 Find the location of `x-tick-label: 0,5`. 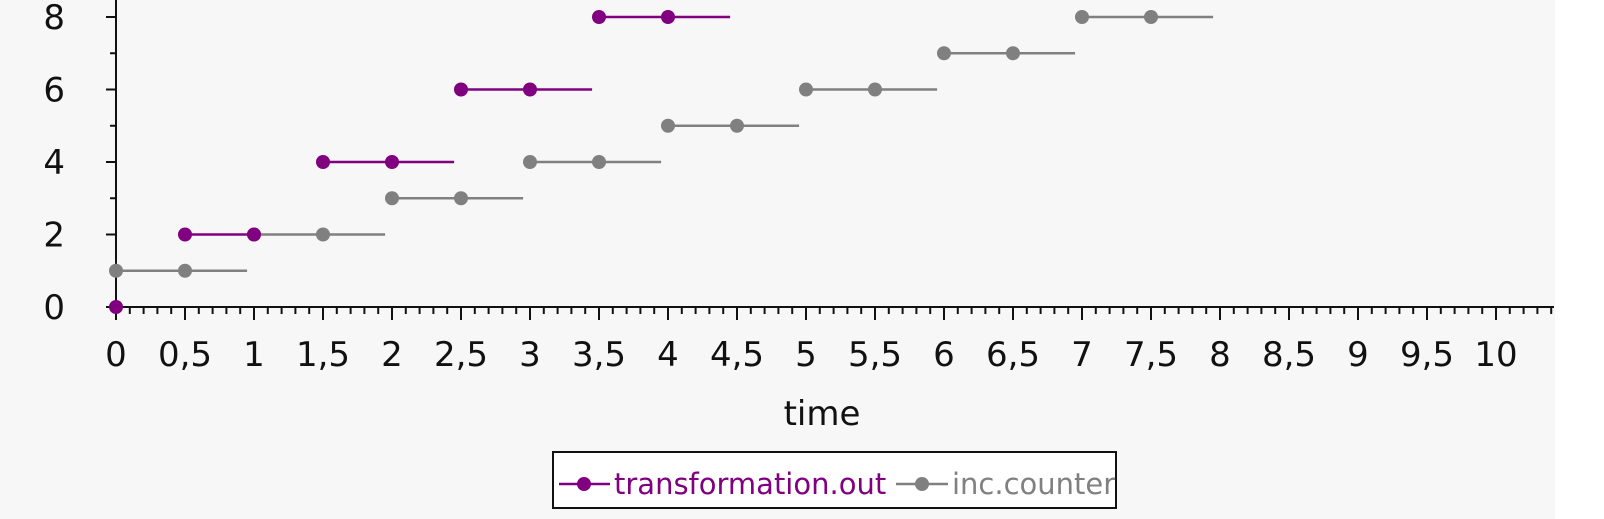

x-tick-label: 0,5 is located at coordinates (185, 355).